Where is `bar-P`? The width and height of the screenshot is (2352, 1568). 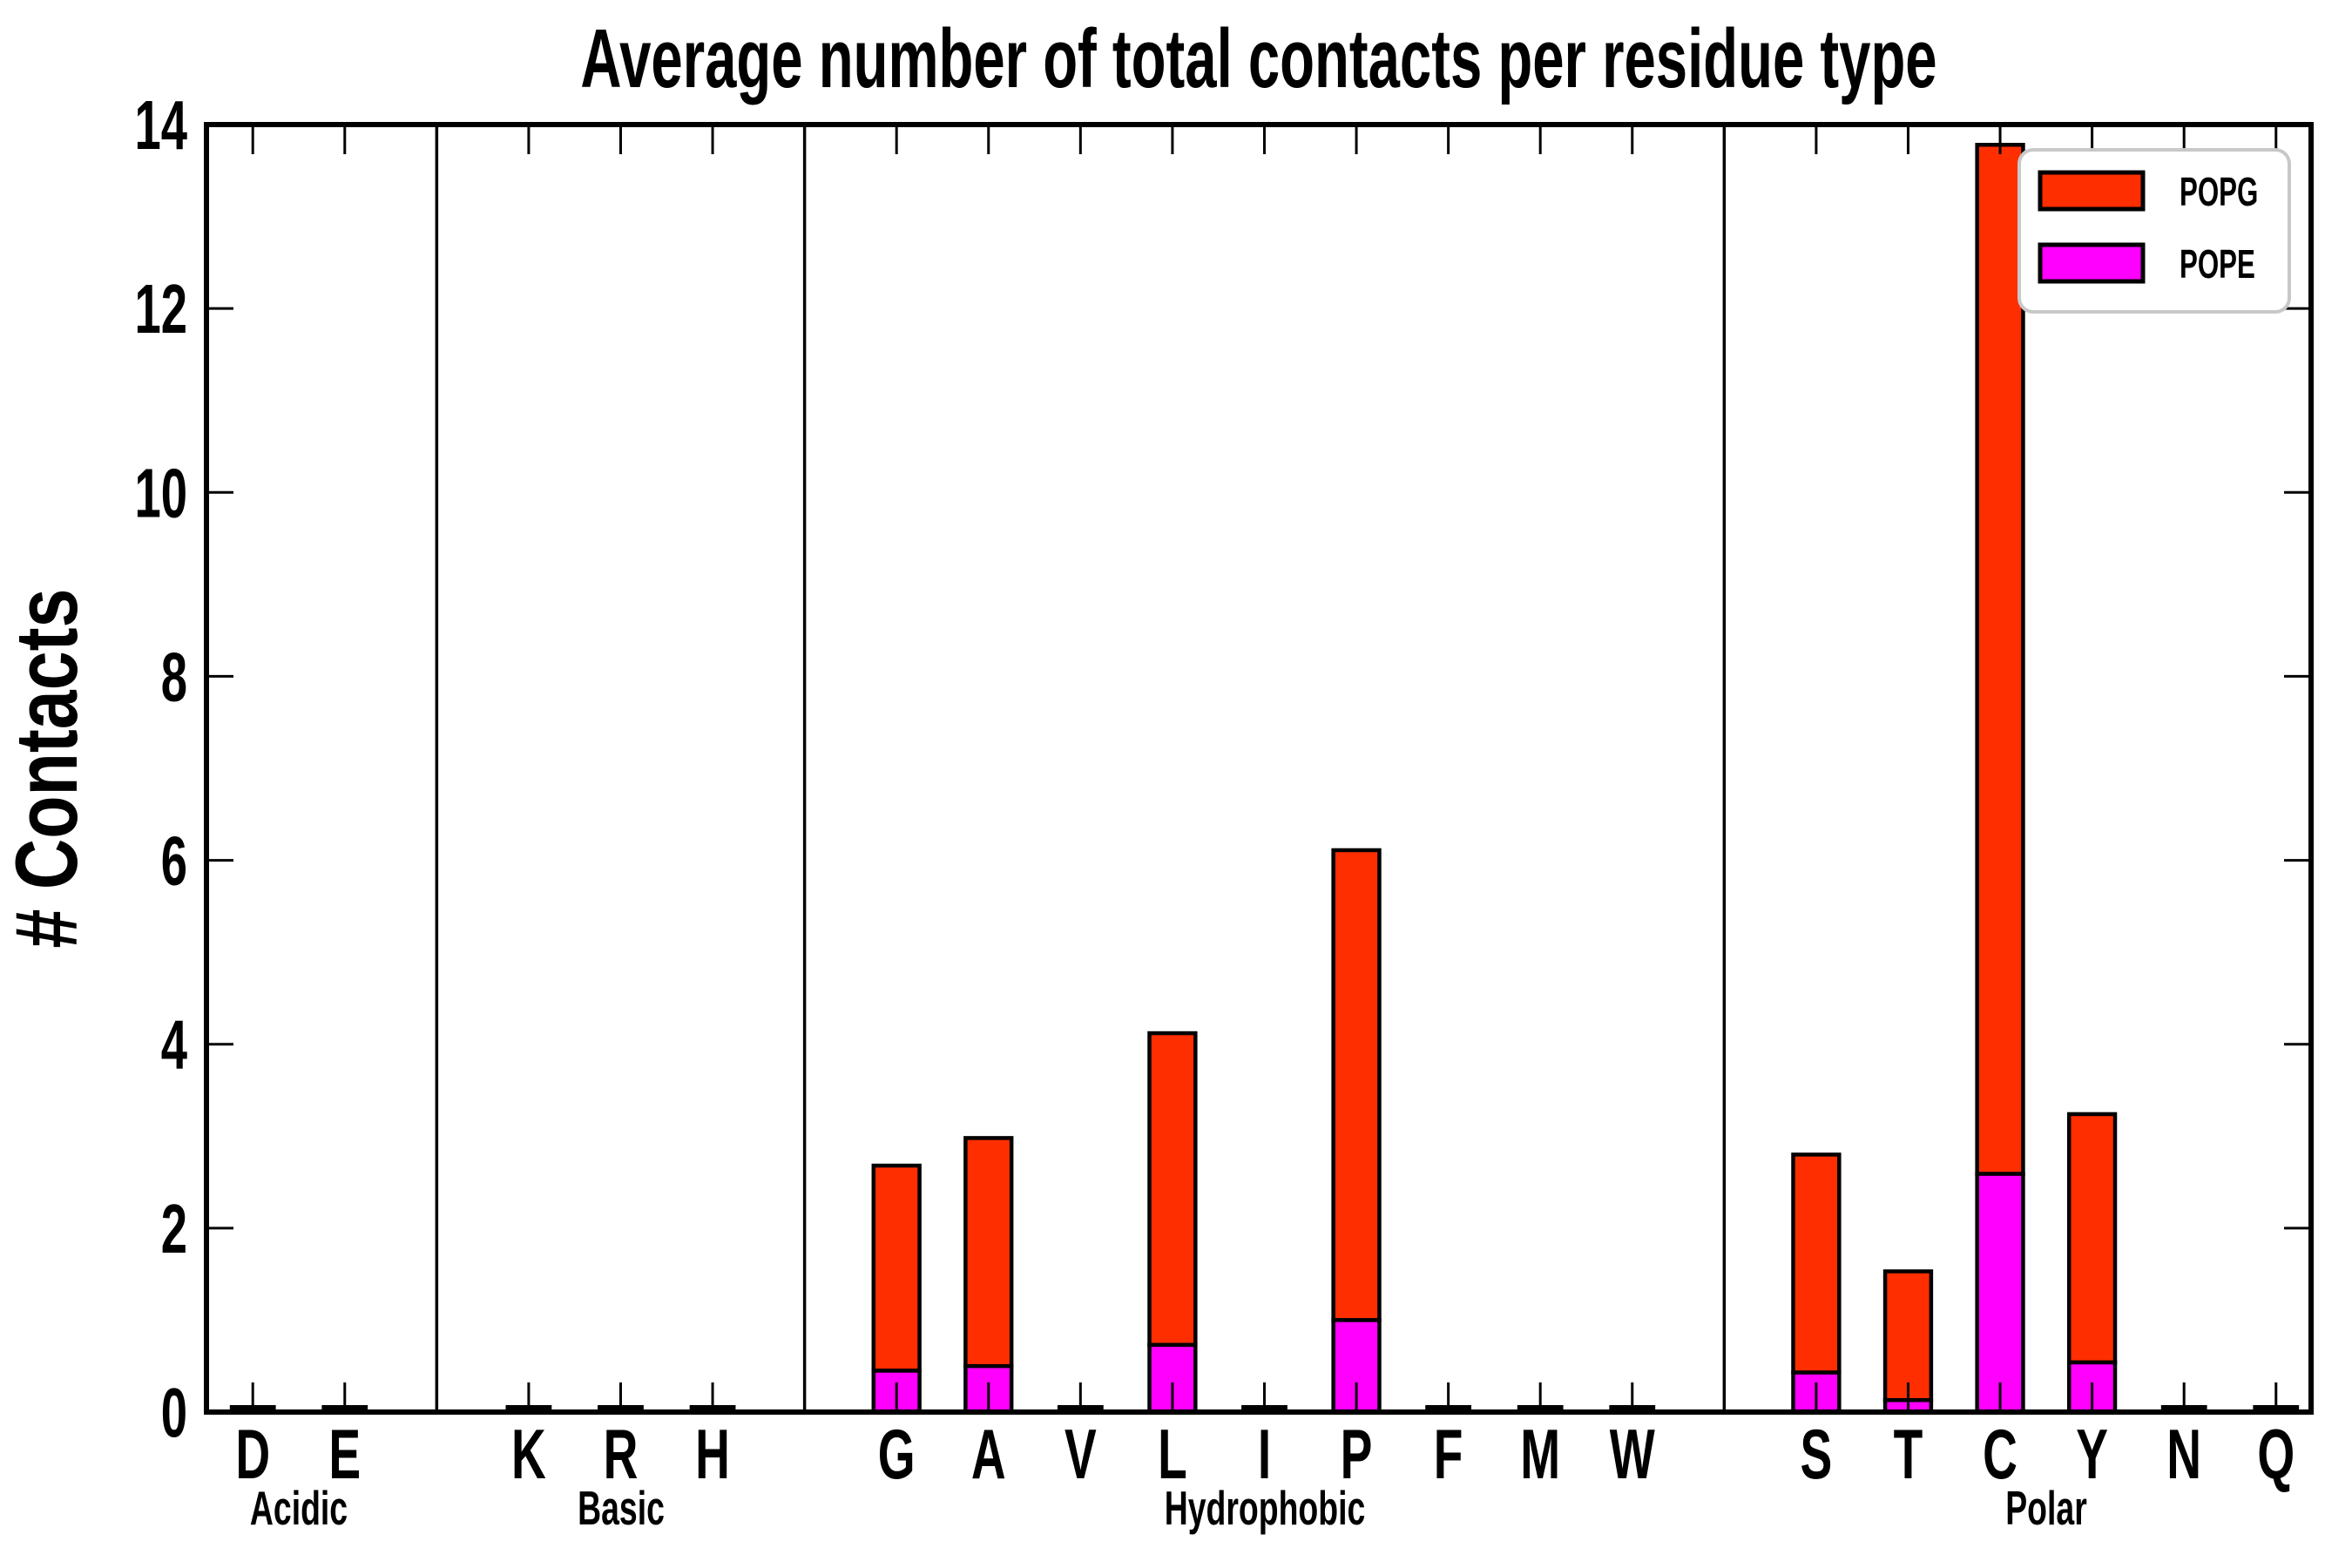 bar-P is located at coordinates (1356, 1132).